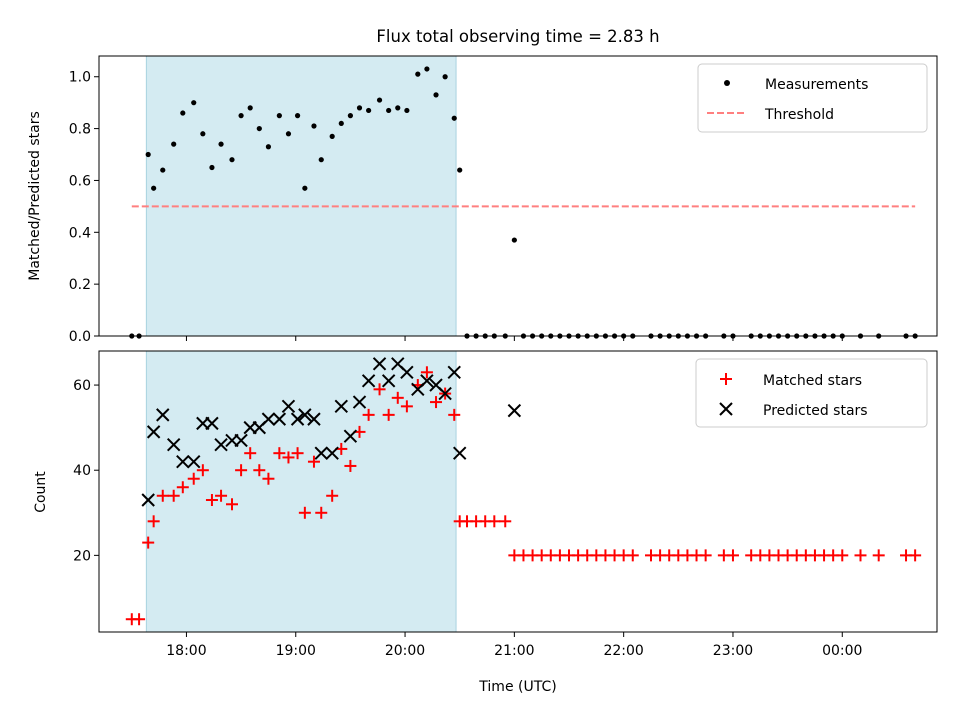 The width and height of the screenshot is (960, 720). Describe the element at coordinates (726, 409) in the screenshot. I see `legend-predicted-marker` at that location.